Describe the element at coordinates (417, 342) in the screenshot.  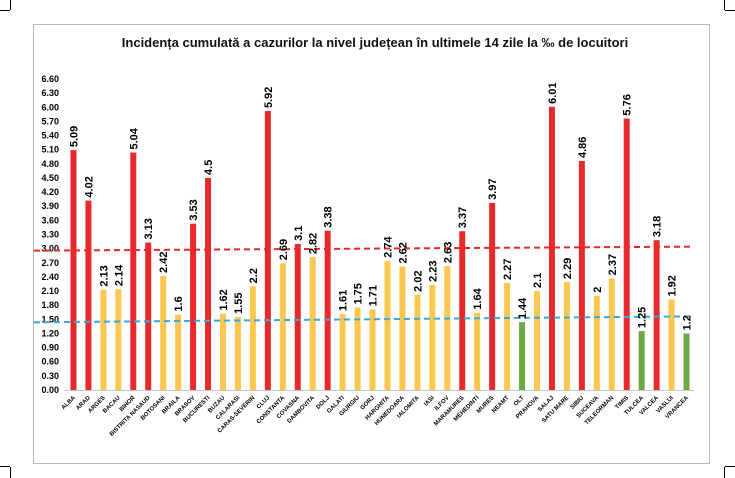
I see `bar-ialomita` at that location.